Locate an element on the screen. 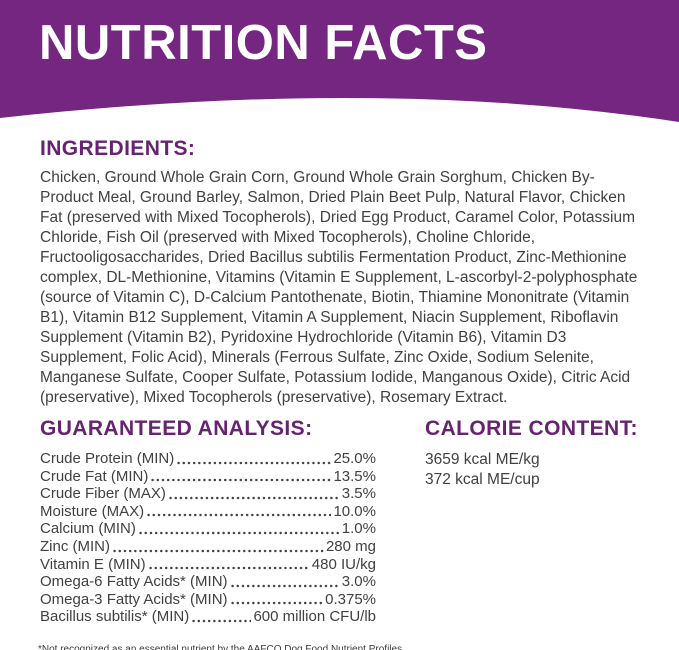 The height and width of the screenshot is (650, 679). analysis-row-value: 280 mg is located at coordinates (350, 546).